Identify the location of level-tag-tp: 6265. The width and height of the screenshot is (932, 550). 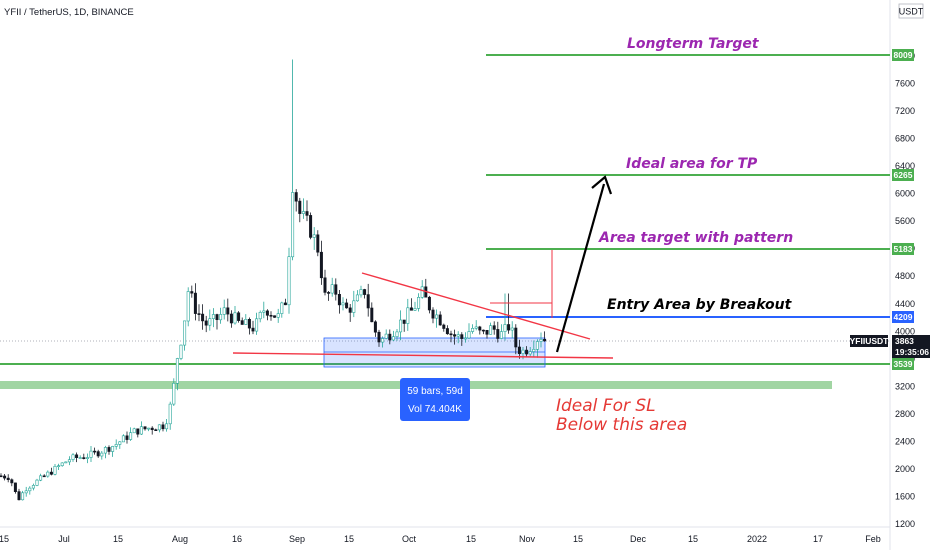
(903, 175).